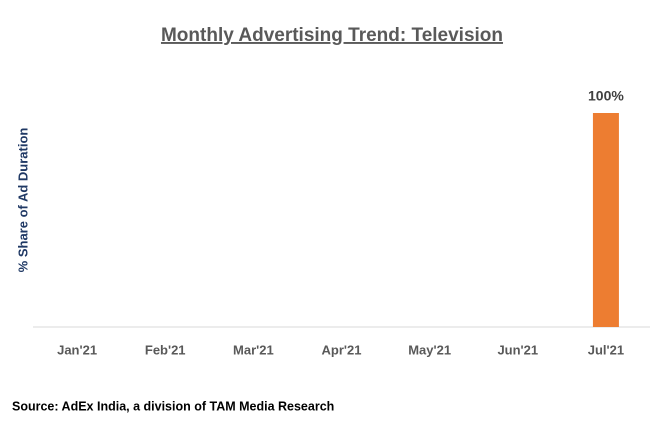 The image size is (660, 440). Describe the element at coordinates (606, 96) in the screenshot. I see `data-label: 100%` at that location.